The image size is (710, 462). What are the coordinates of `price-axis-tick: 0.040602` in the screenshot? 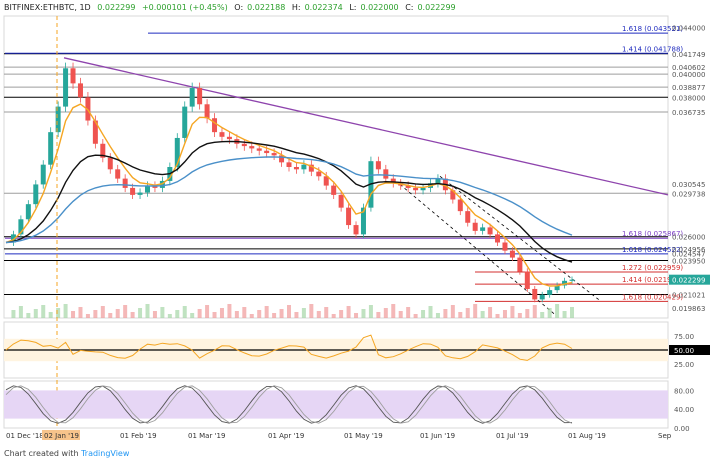 It's located at (688, 68).